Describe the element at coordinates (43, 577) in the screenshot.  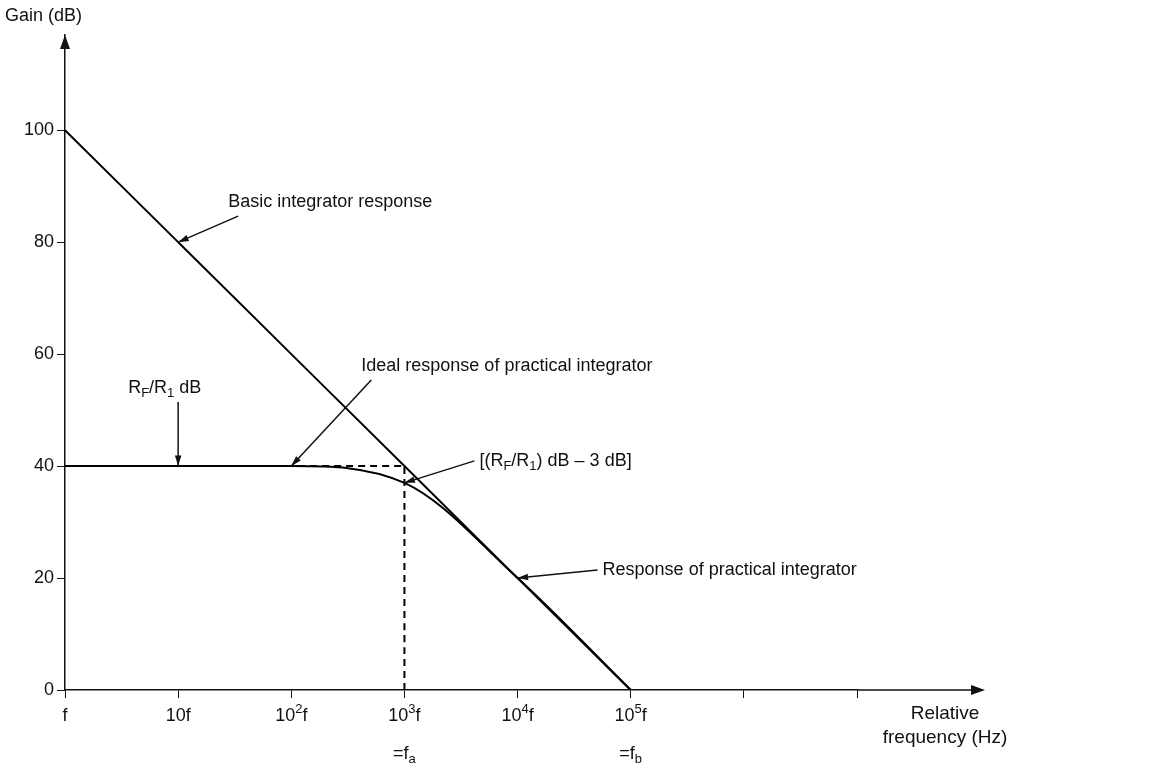
I see `y-tick-label: 20` at that location.